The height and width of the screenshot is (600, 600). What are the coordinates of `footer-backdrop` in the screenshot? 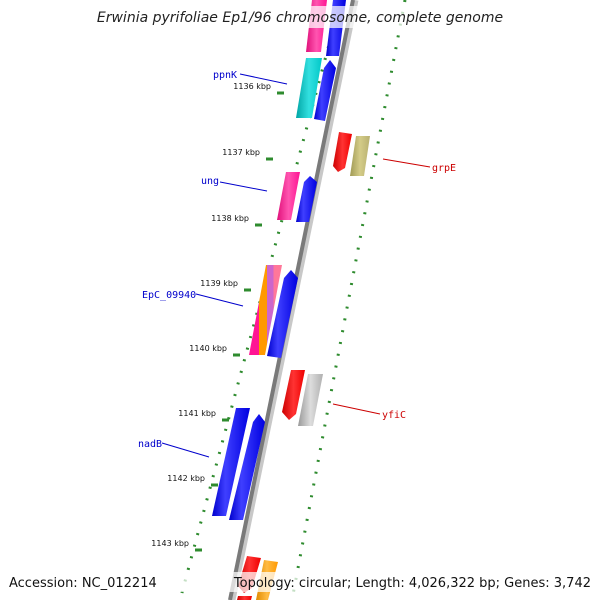 It's located at (300, 582).